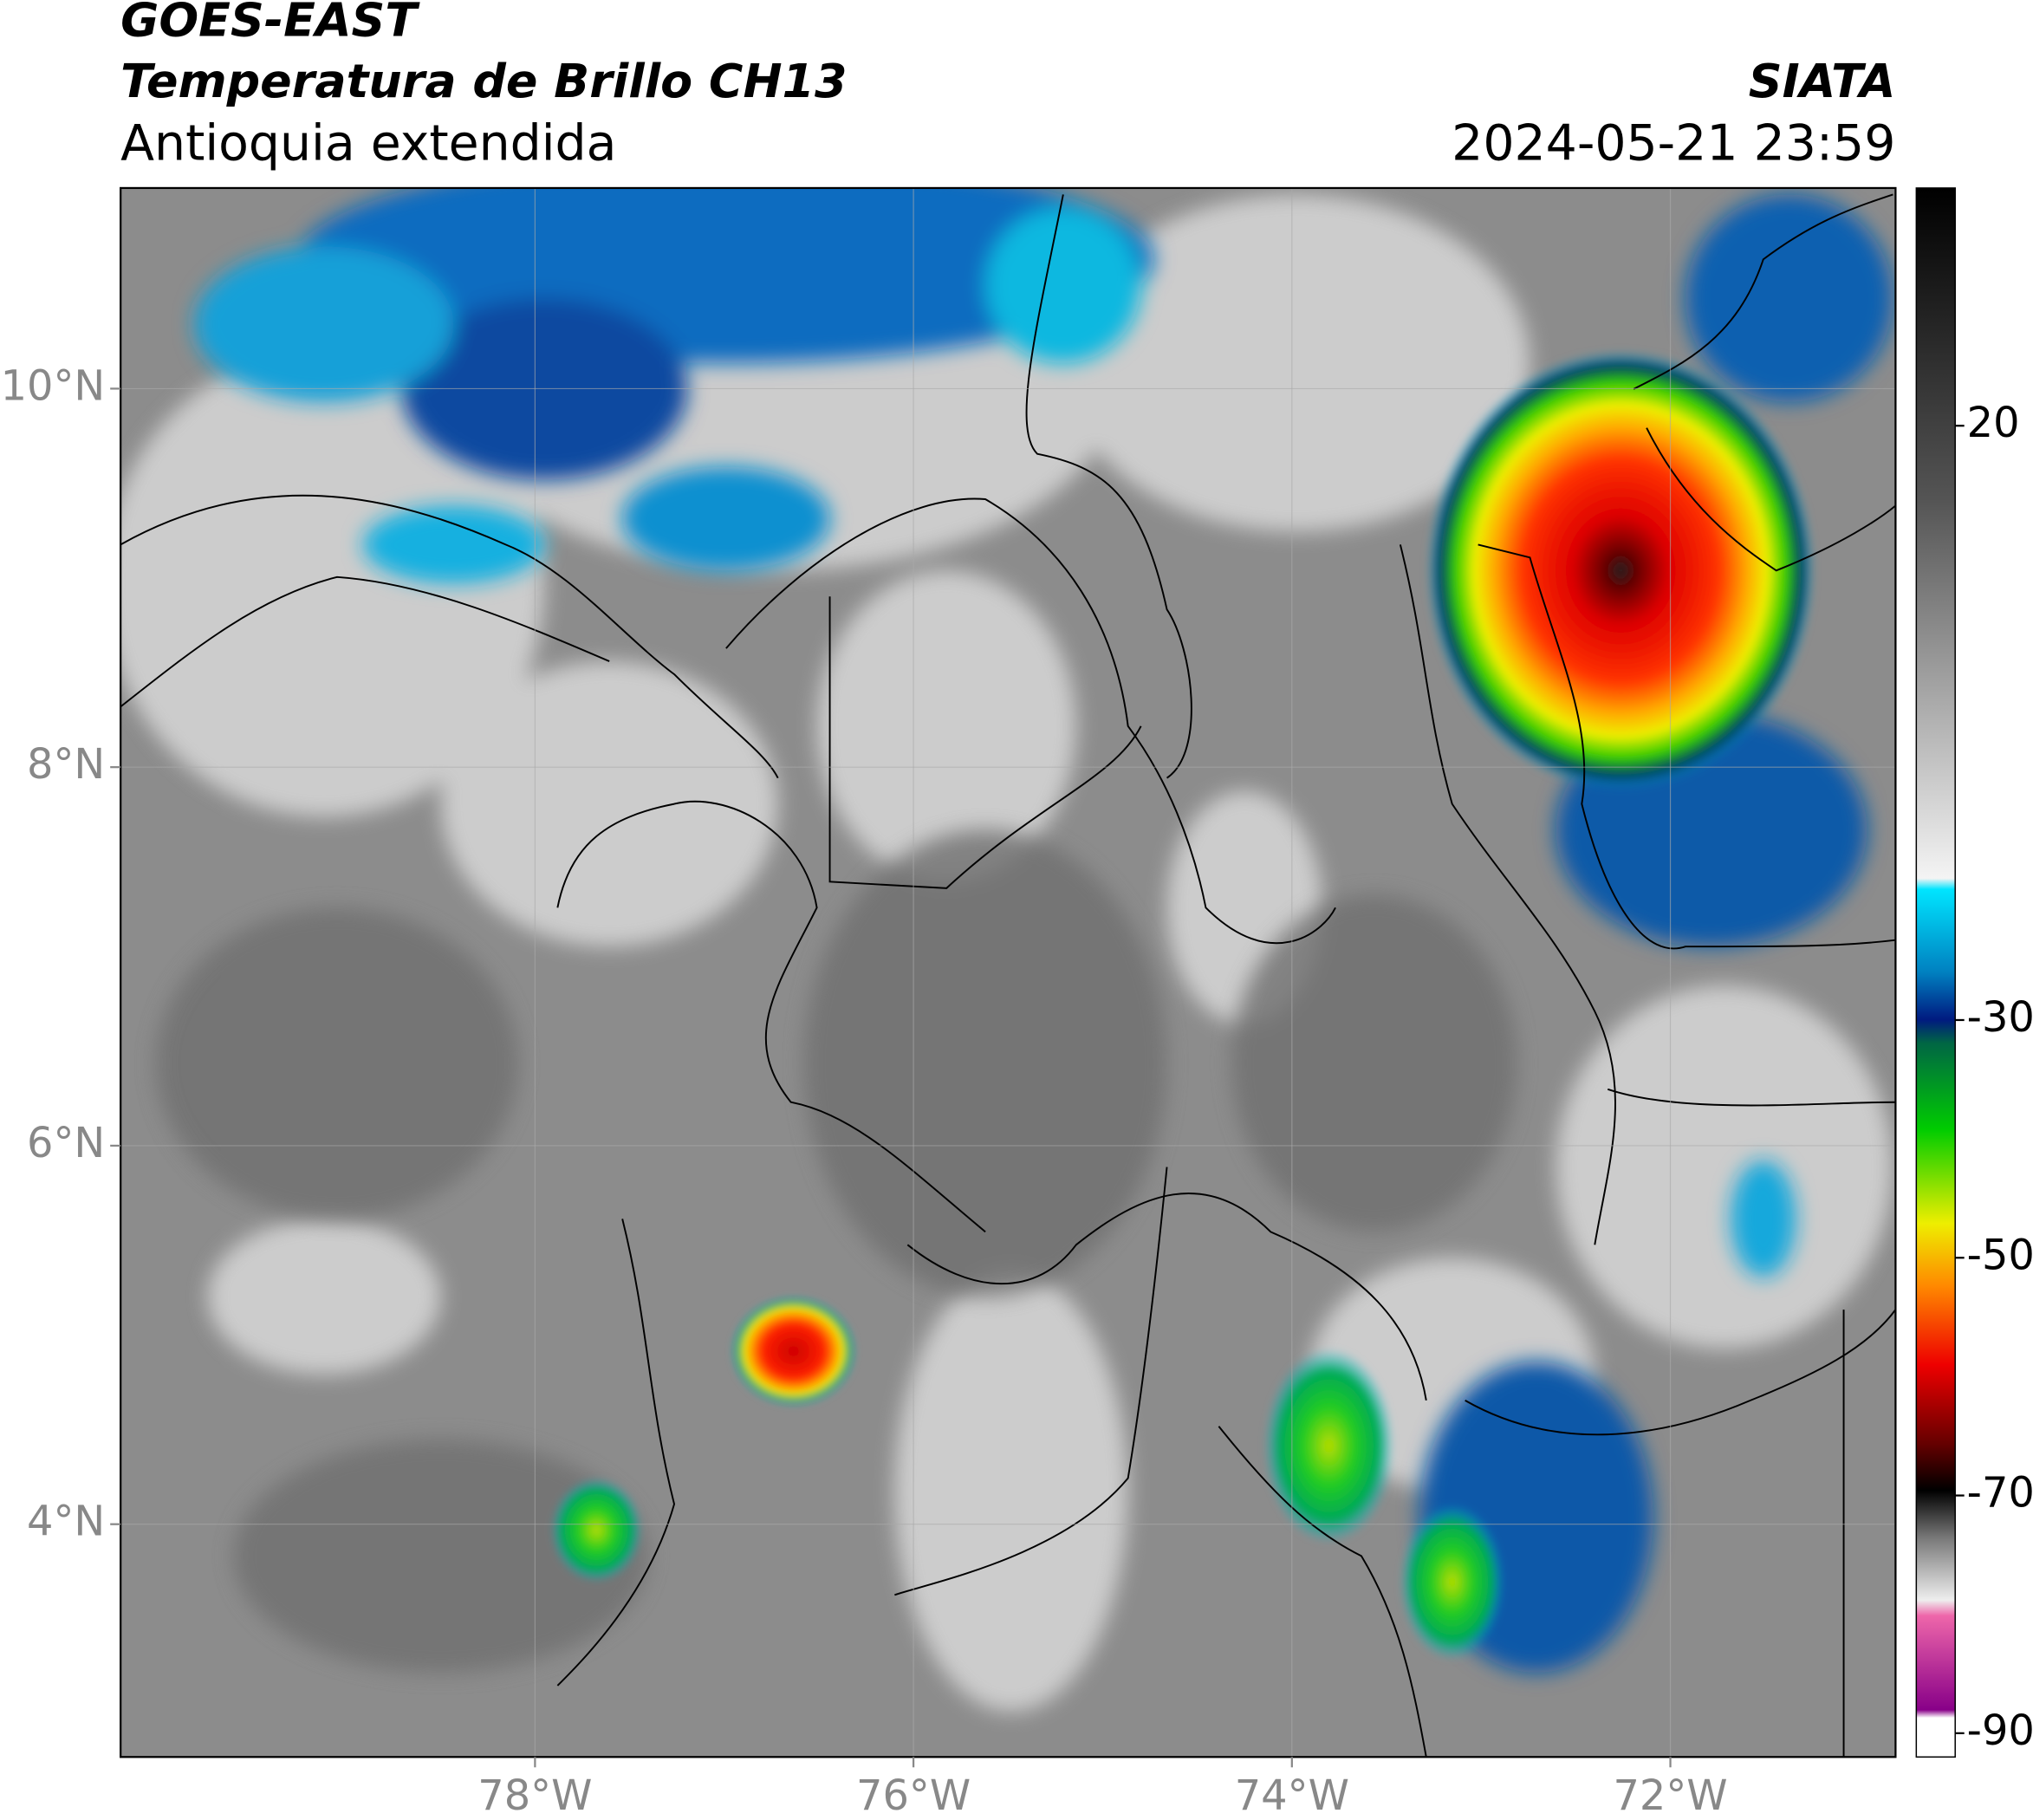 The height and width of the screenshot is (1820, 2033). What do you see at coordinates (53, 386) in the screenshot?
I see `y-tick-label: 10°N` at bounding box center [53, 386].